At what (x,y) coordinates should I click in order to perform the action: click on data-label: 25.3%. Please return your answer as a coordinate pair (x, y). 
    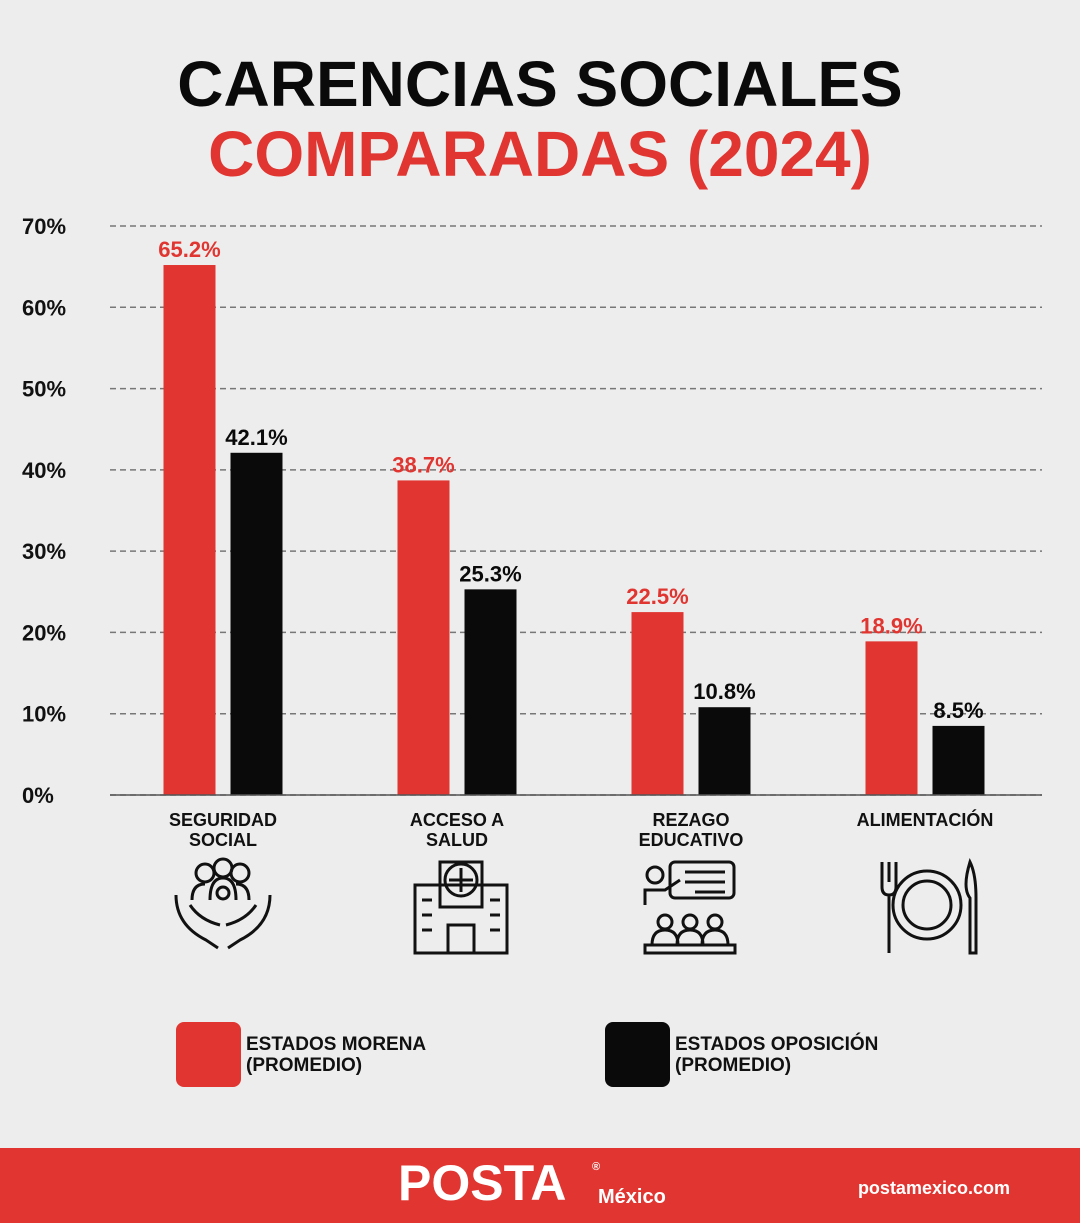
    Looking at the image, I should click on (490, 573).